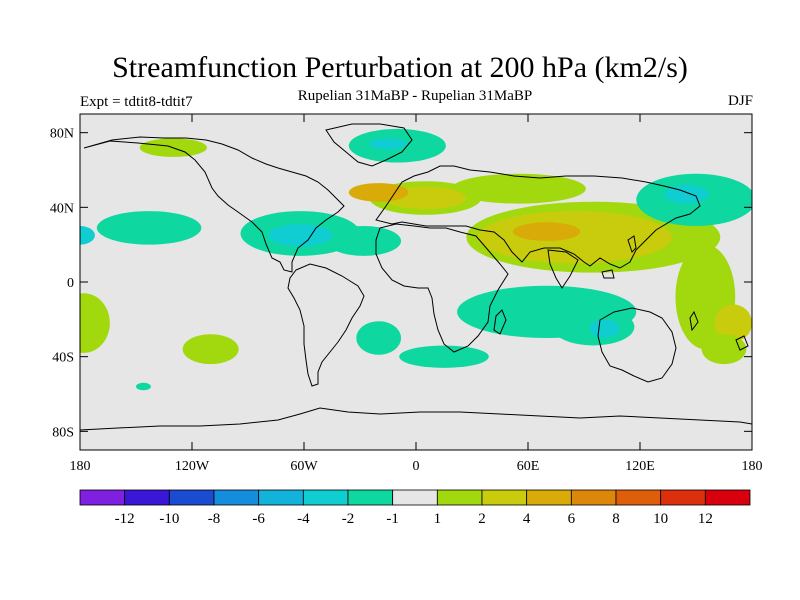 The height and width of the screenshot is (600, 800). Describe the element at coordinates (62, 134) in the screenshot. I see `y-tick-label: 80N` at that location.